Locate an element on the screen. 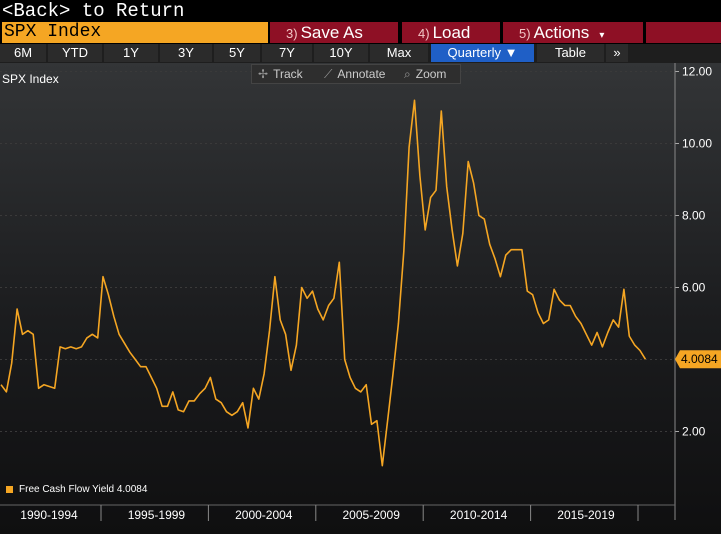  legend-swatch is located at coordinates (9, 489).